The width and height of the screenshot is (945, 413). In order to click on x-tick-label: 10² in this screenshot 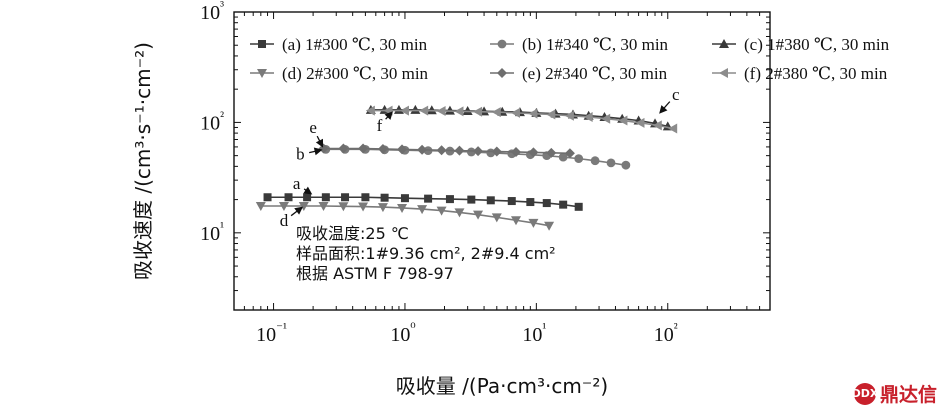, I will do `click(666, 333)`.